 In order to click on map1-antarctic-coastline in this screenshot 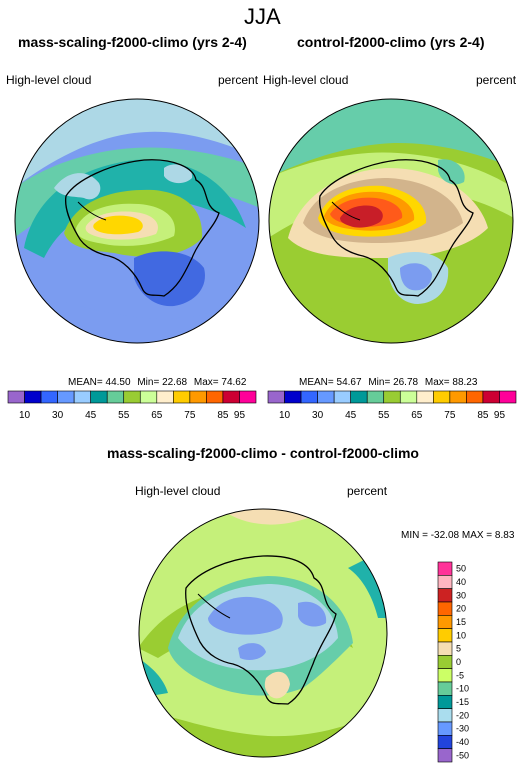, I will do `click(142, 228)`.